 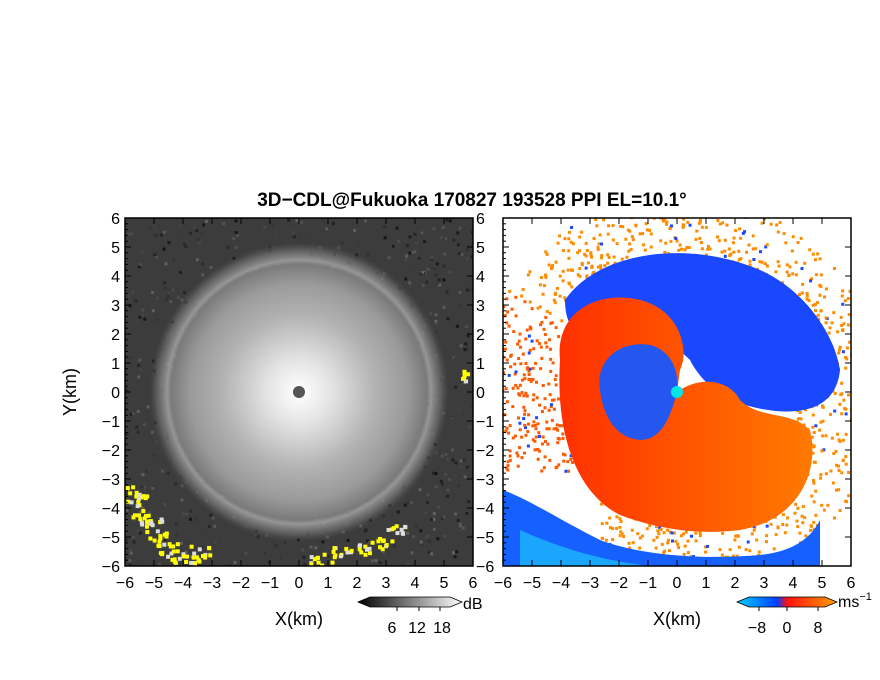 I want to click on y-tick-label-right: 2, so click(x=480, y=335).